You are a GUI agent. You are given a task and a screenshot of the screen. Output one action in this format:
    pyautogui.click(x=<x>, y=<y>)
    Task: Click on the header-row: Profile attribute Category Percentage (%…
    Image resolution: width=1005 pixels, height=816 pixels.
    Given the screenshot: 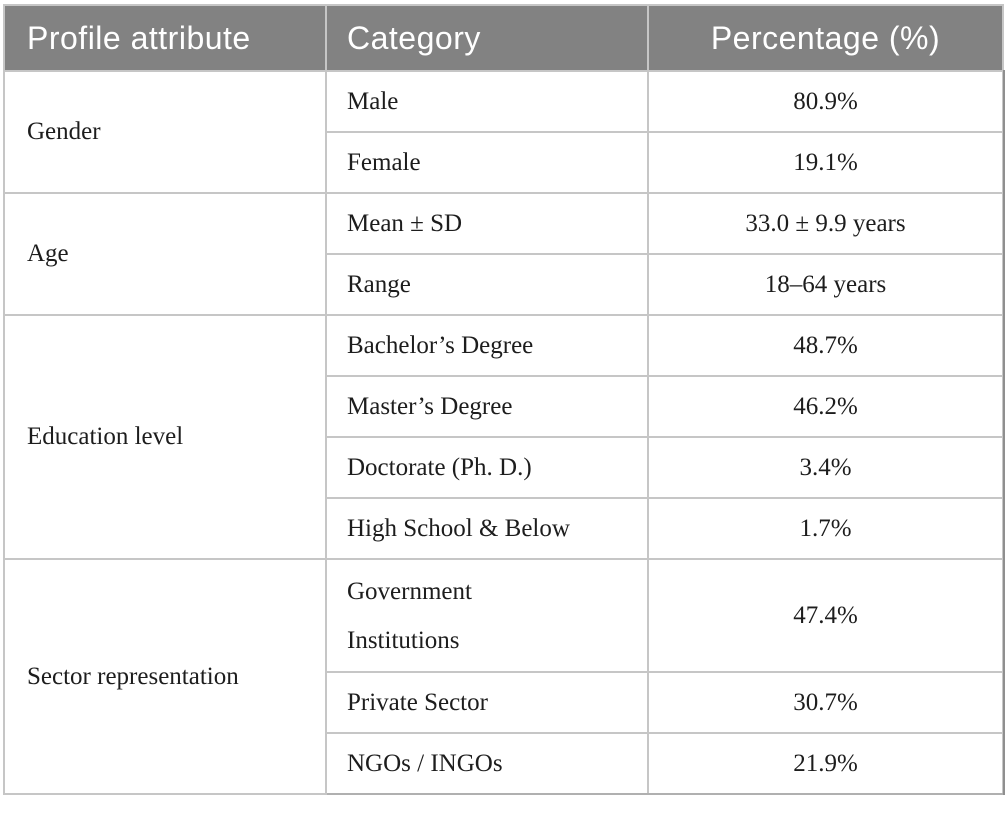 What is the action you would take?
    pyautogui.click(x=503, y=38)
    